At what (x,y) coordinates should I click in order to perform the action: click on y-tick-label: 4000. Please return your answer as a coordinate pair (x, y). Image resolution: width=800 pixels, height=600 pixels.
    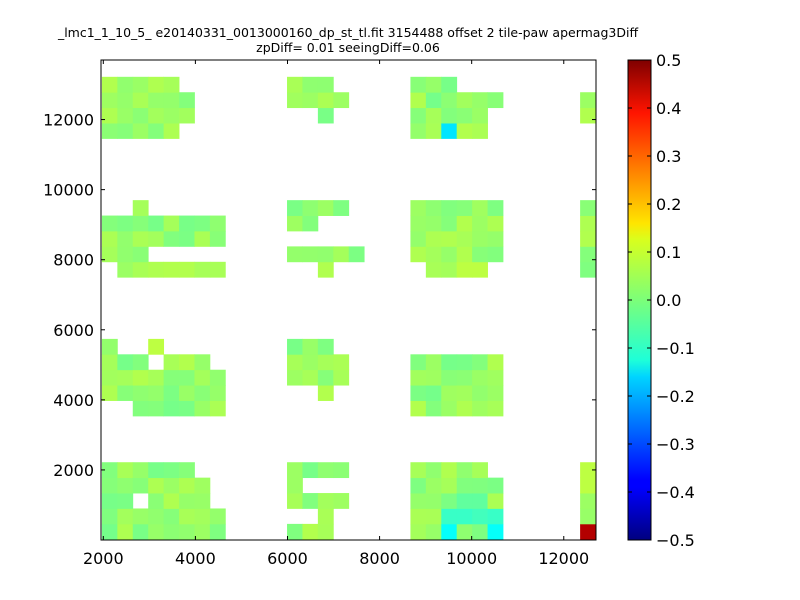
    Looking at the image, I should click on (73, 400).